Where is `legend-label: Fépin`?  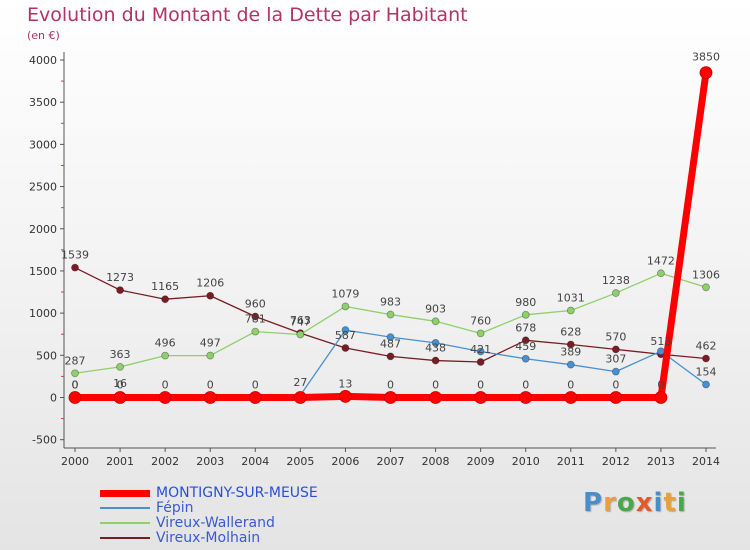
legend-label: Fépin is located at coordinates (175, 508).